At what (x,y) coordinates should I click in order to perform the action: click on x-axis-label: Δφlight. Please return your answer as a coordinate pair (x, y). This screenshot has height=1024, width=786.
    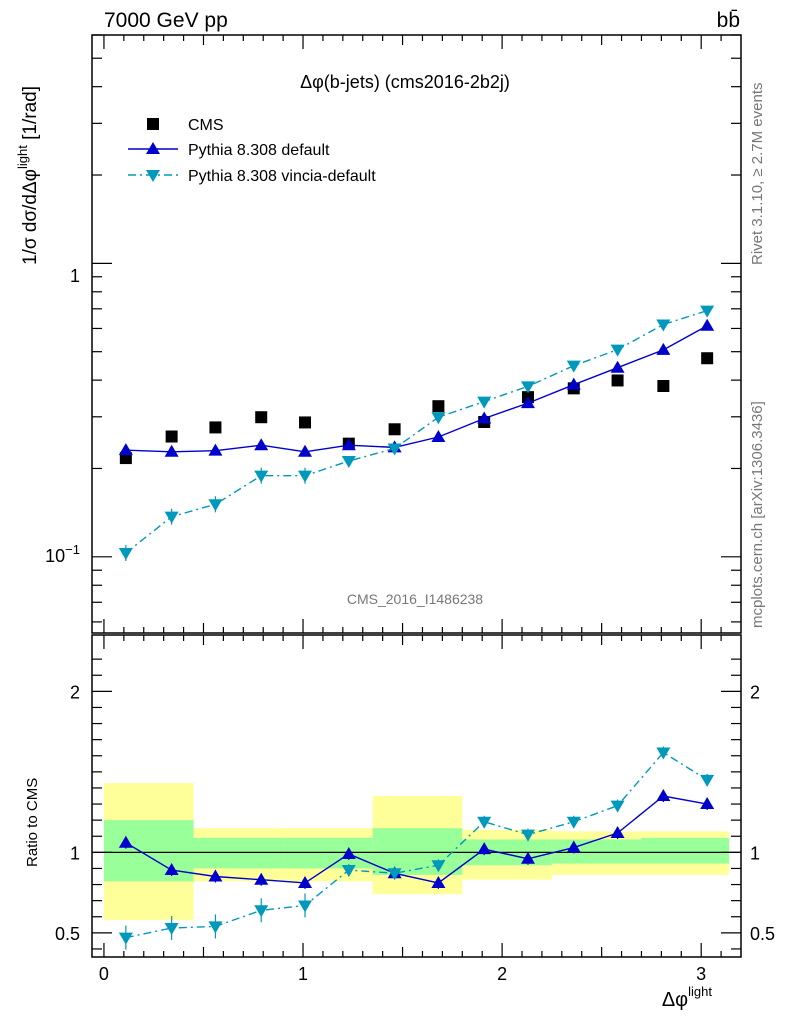
    Looking at the image, I should click on (687, 997).